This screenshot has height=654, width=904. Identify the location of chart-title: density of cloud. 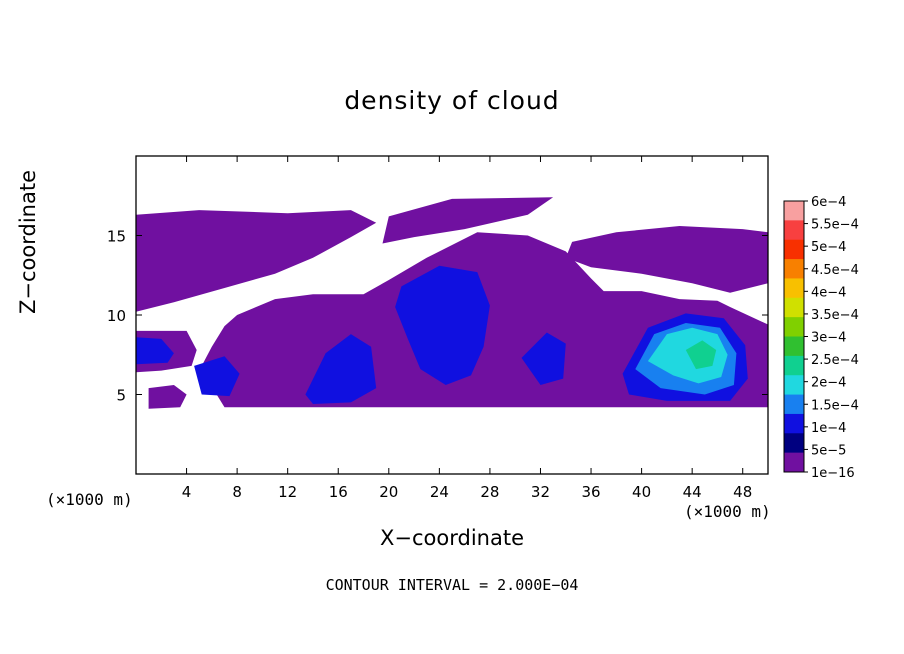
(452, 100).